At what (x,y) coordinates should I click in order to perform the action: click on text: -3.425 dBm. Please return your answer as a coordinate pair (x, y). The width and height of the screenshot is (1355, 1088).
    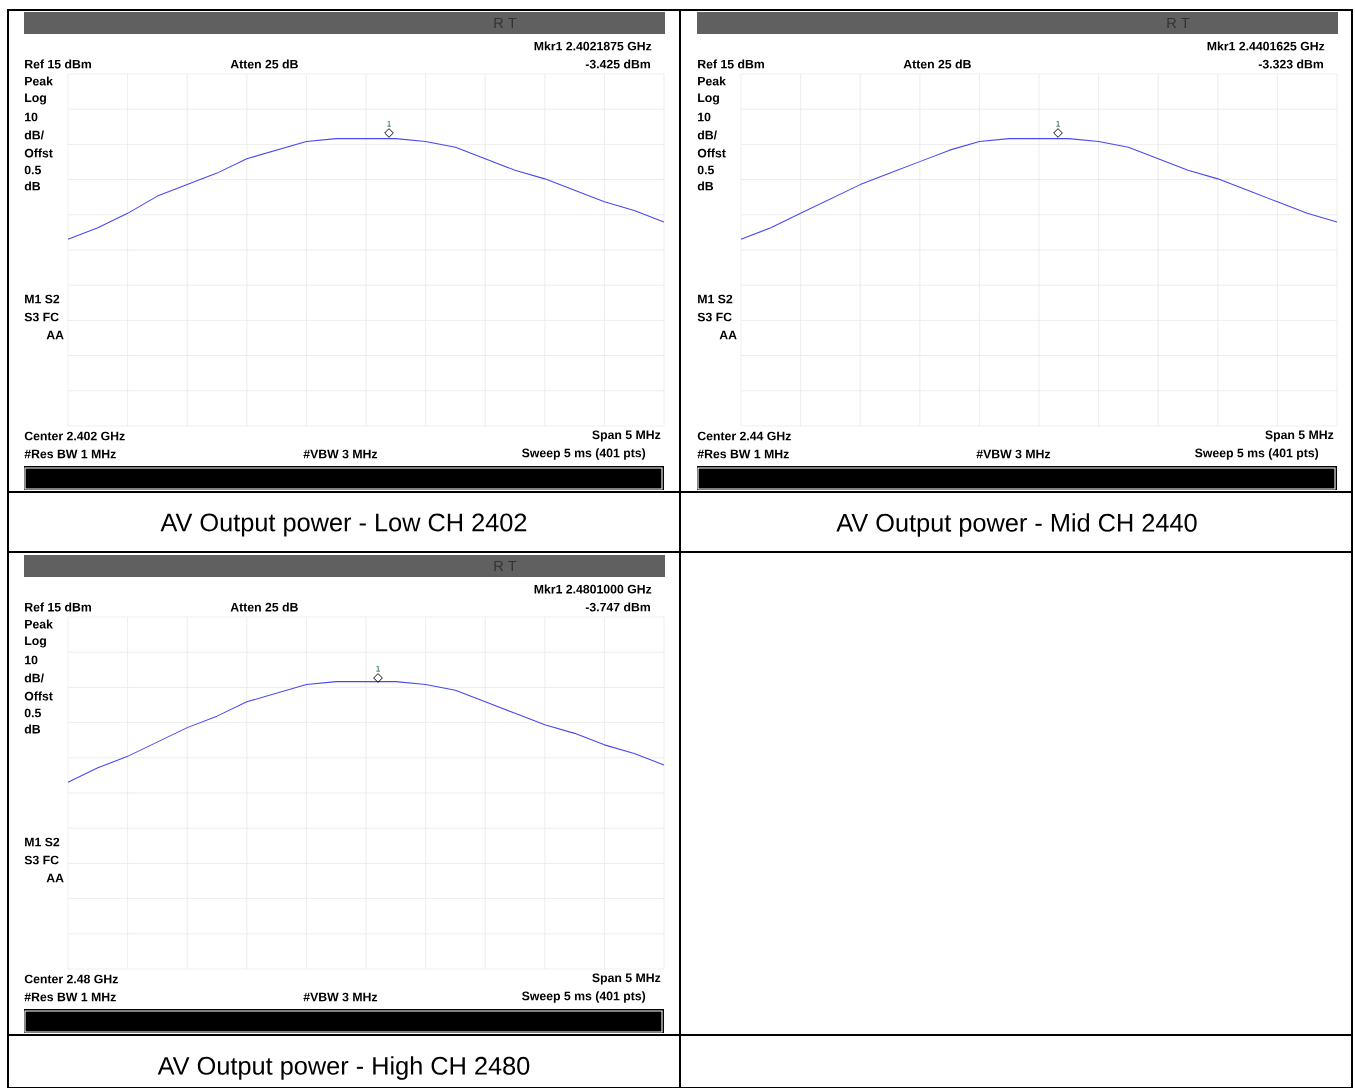
    Looking at the image, I should click on (617, 64).